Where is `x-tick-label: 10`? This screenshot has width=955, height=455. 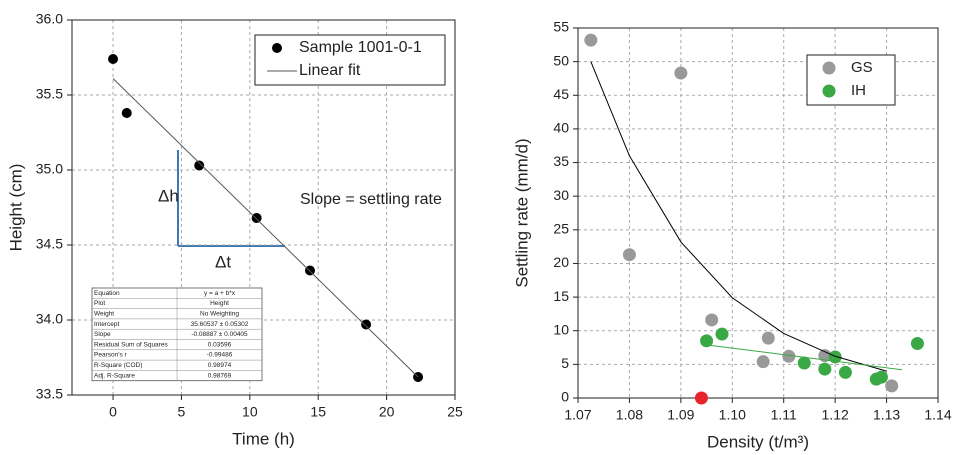 x-tick-label: 10 is located at coordinates (250, 412).